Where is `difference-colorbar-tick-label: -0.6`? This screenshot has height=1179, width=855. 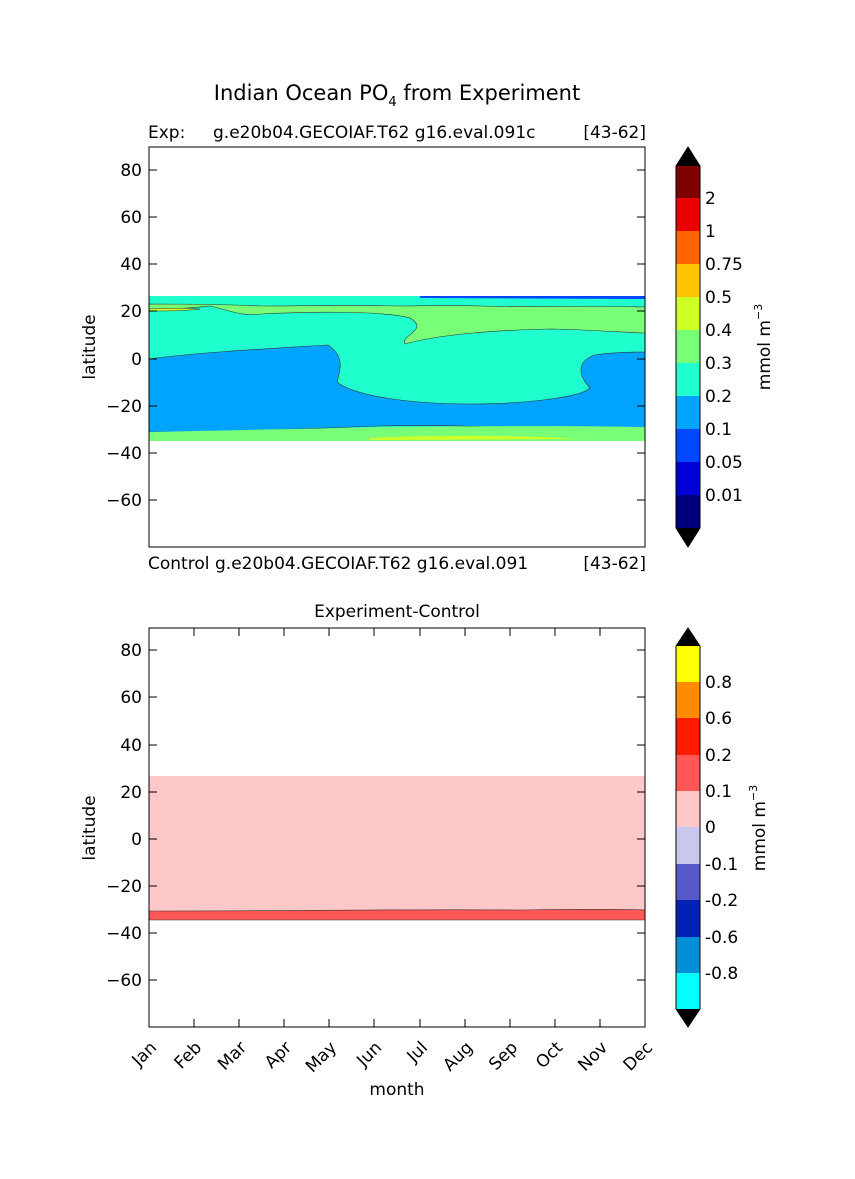 difference-colorbar-tick-label: -0.6 is located at coordinates (721, 938).